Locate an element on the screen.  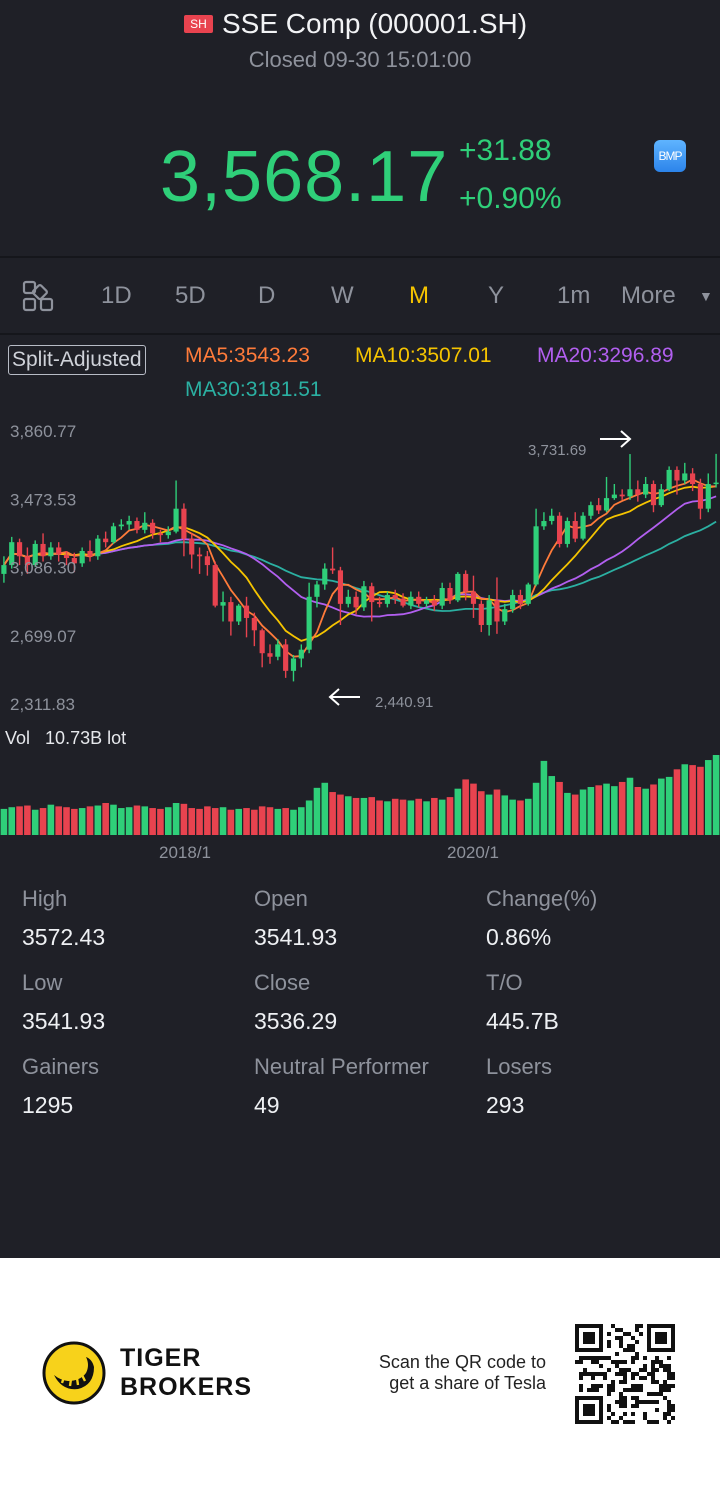
stat-value: 49 is located at coordinates (267, 1105).